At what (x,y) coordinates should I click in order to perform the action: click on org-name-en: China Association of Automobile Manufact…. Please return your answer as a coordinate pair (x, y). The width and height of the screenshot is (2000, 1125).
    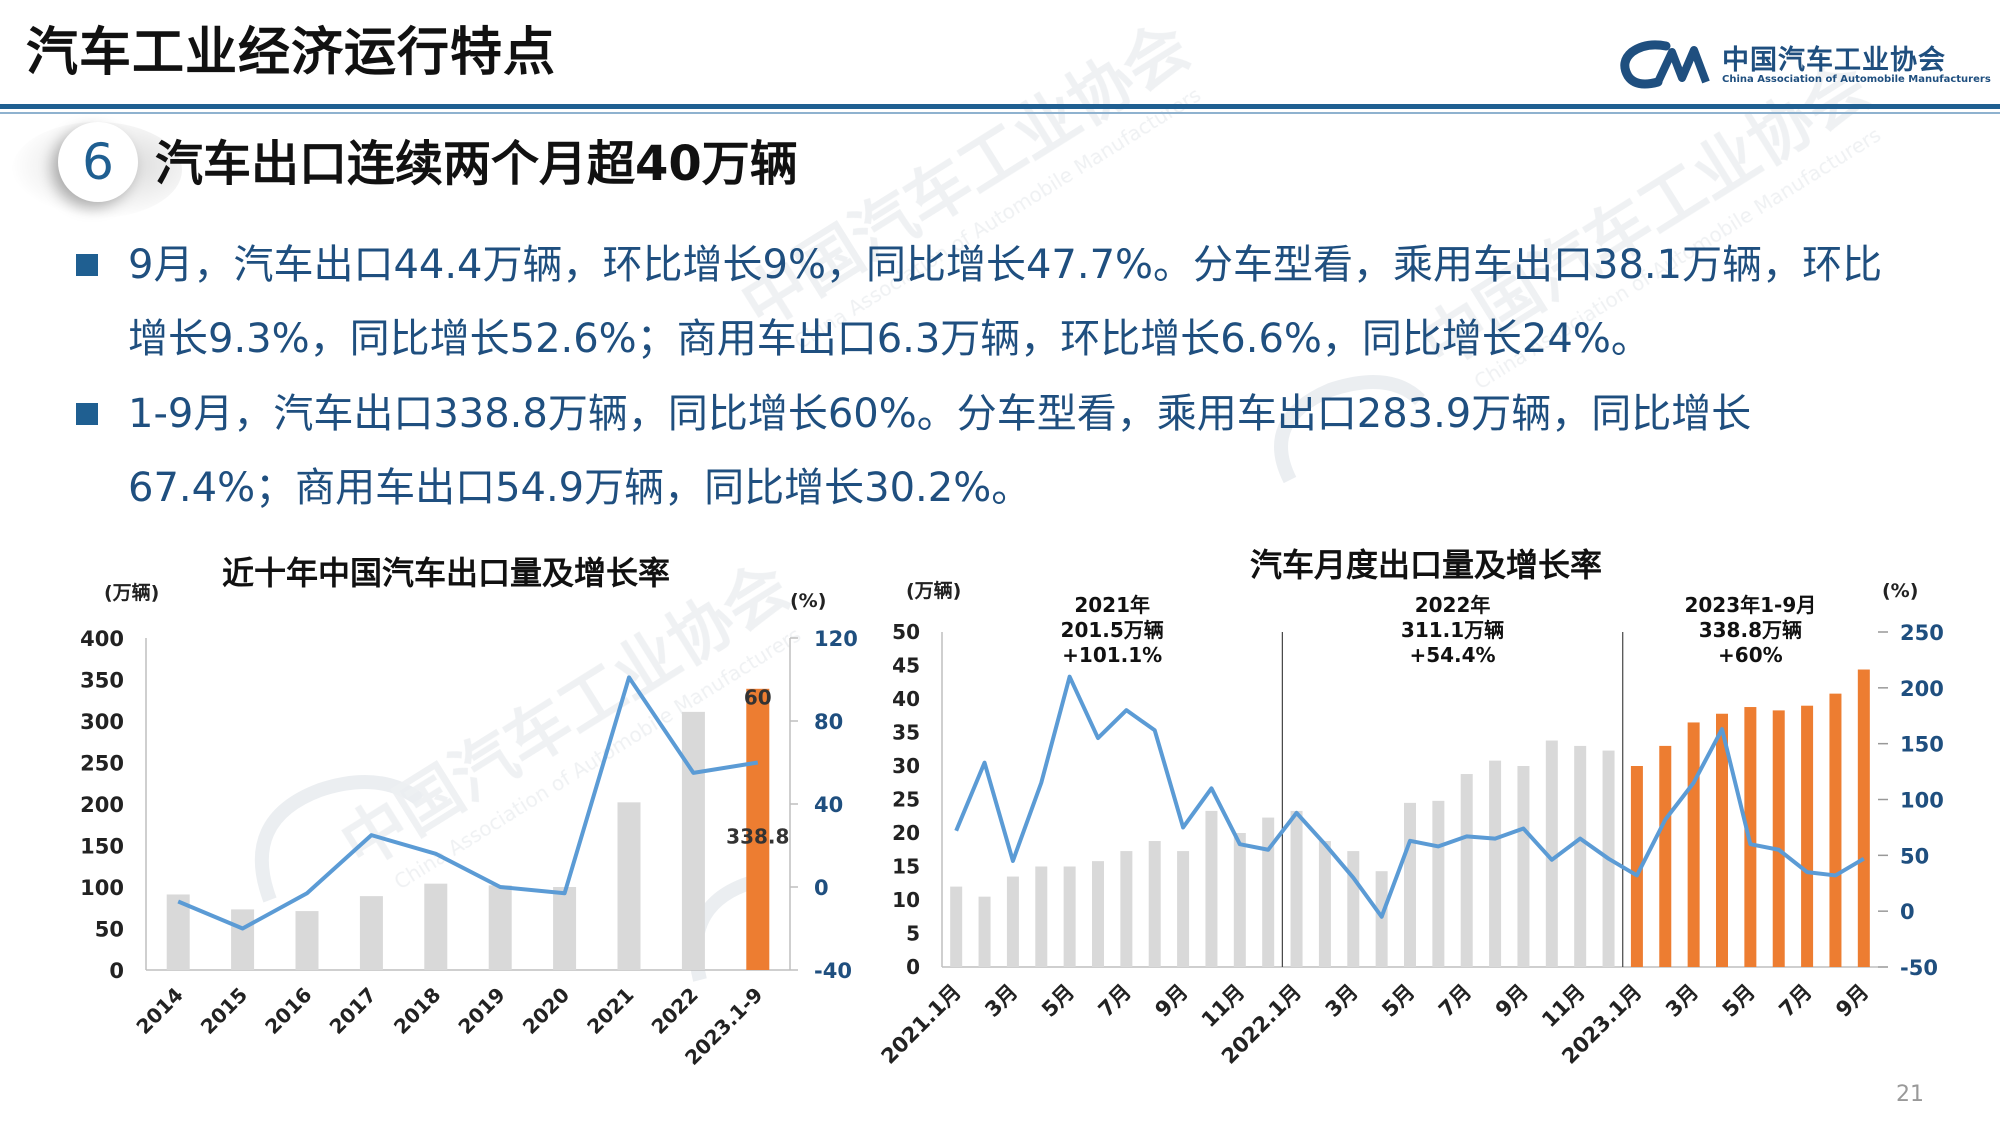
    Looking at the image, I should click on (1856, 79).